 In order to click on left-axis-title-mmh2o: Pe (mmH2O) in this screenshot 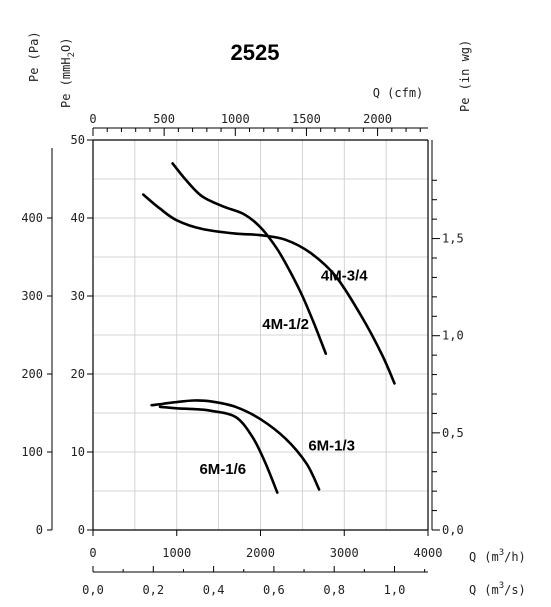, I will do `click(68, 73)`.